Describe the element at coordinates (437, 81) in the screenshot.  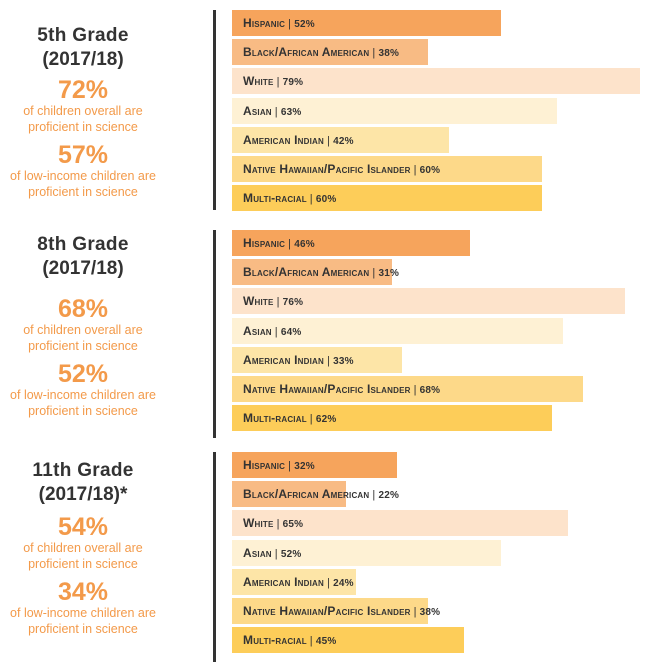
I see `bar-row-white: White | 79%` at that location.